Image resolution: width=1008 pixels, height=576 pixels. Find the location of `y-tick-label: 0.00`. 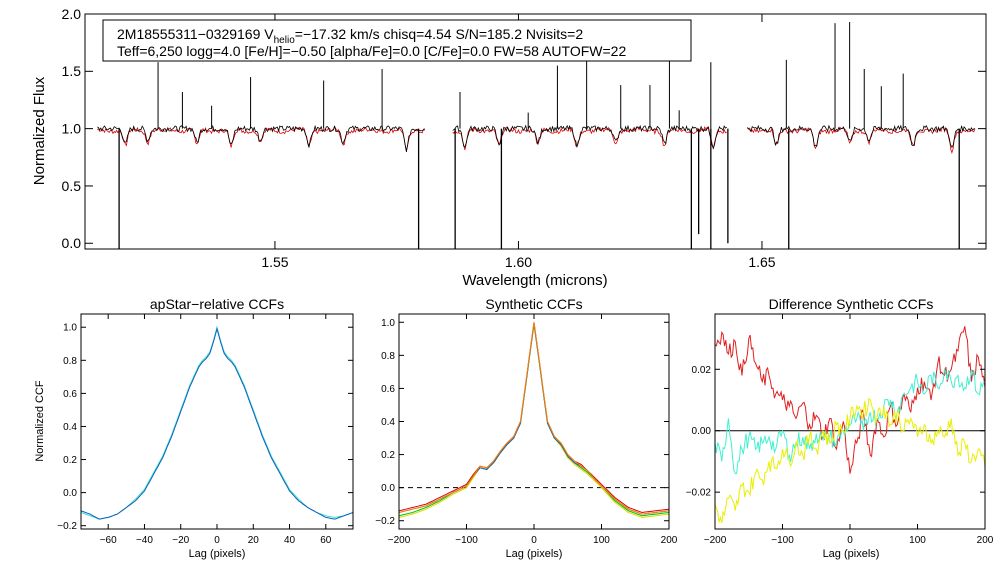

y-tick-label: 0.00 is located at coordinates (702, 431).